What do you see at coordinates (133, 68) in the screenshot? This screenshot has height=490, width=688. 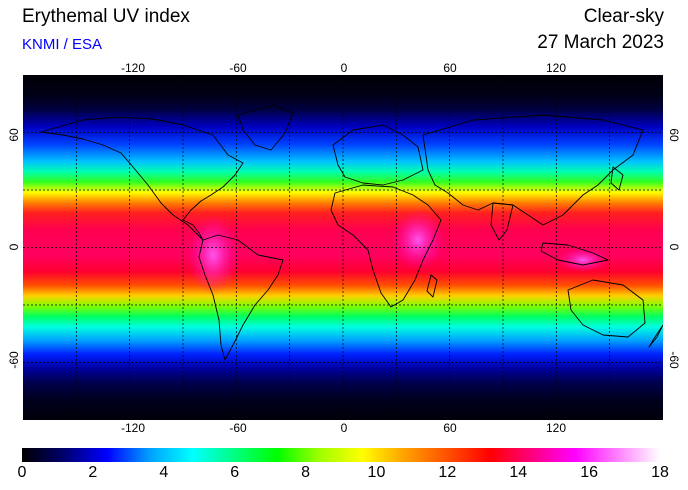 I see `lon-tick-top: -120` at bounding box center [133, 68].